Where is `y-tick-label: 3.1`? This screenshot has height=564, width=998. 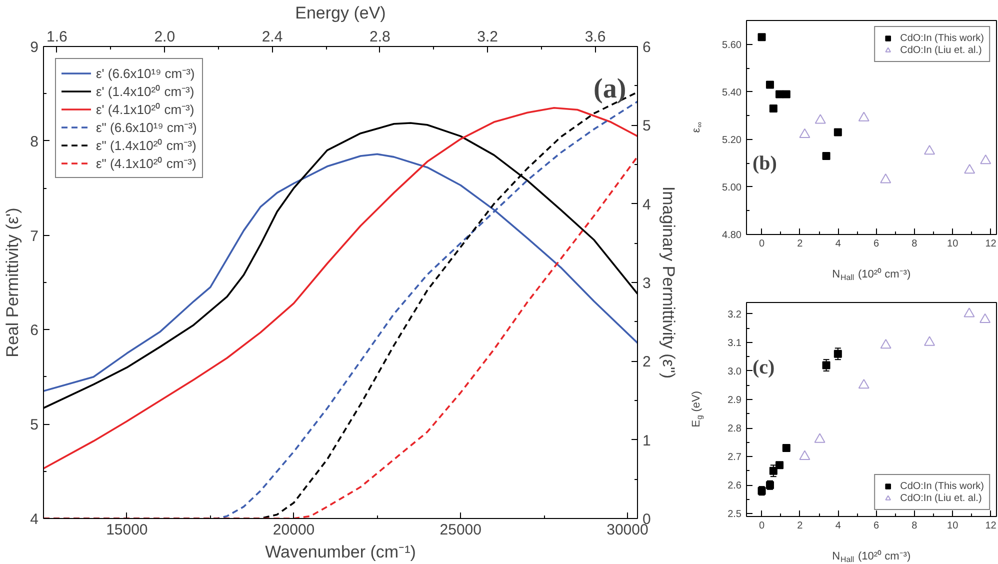 y-tick-label: 3.1 is located at coordinates (735, 343).